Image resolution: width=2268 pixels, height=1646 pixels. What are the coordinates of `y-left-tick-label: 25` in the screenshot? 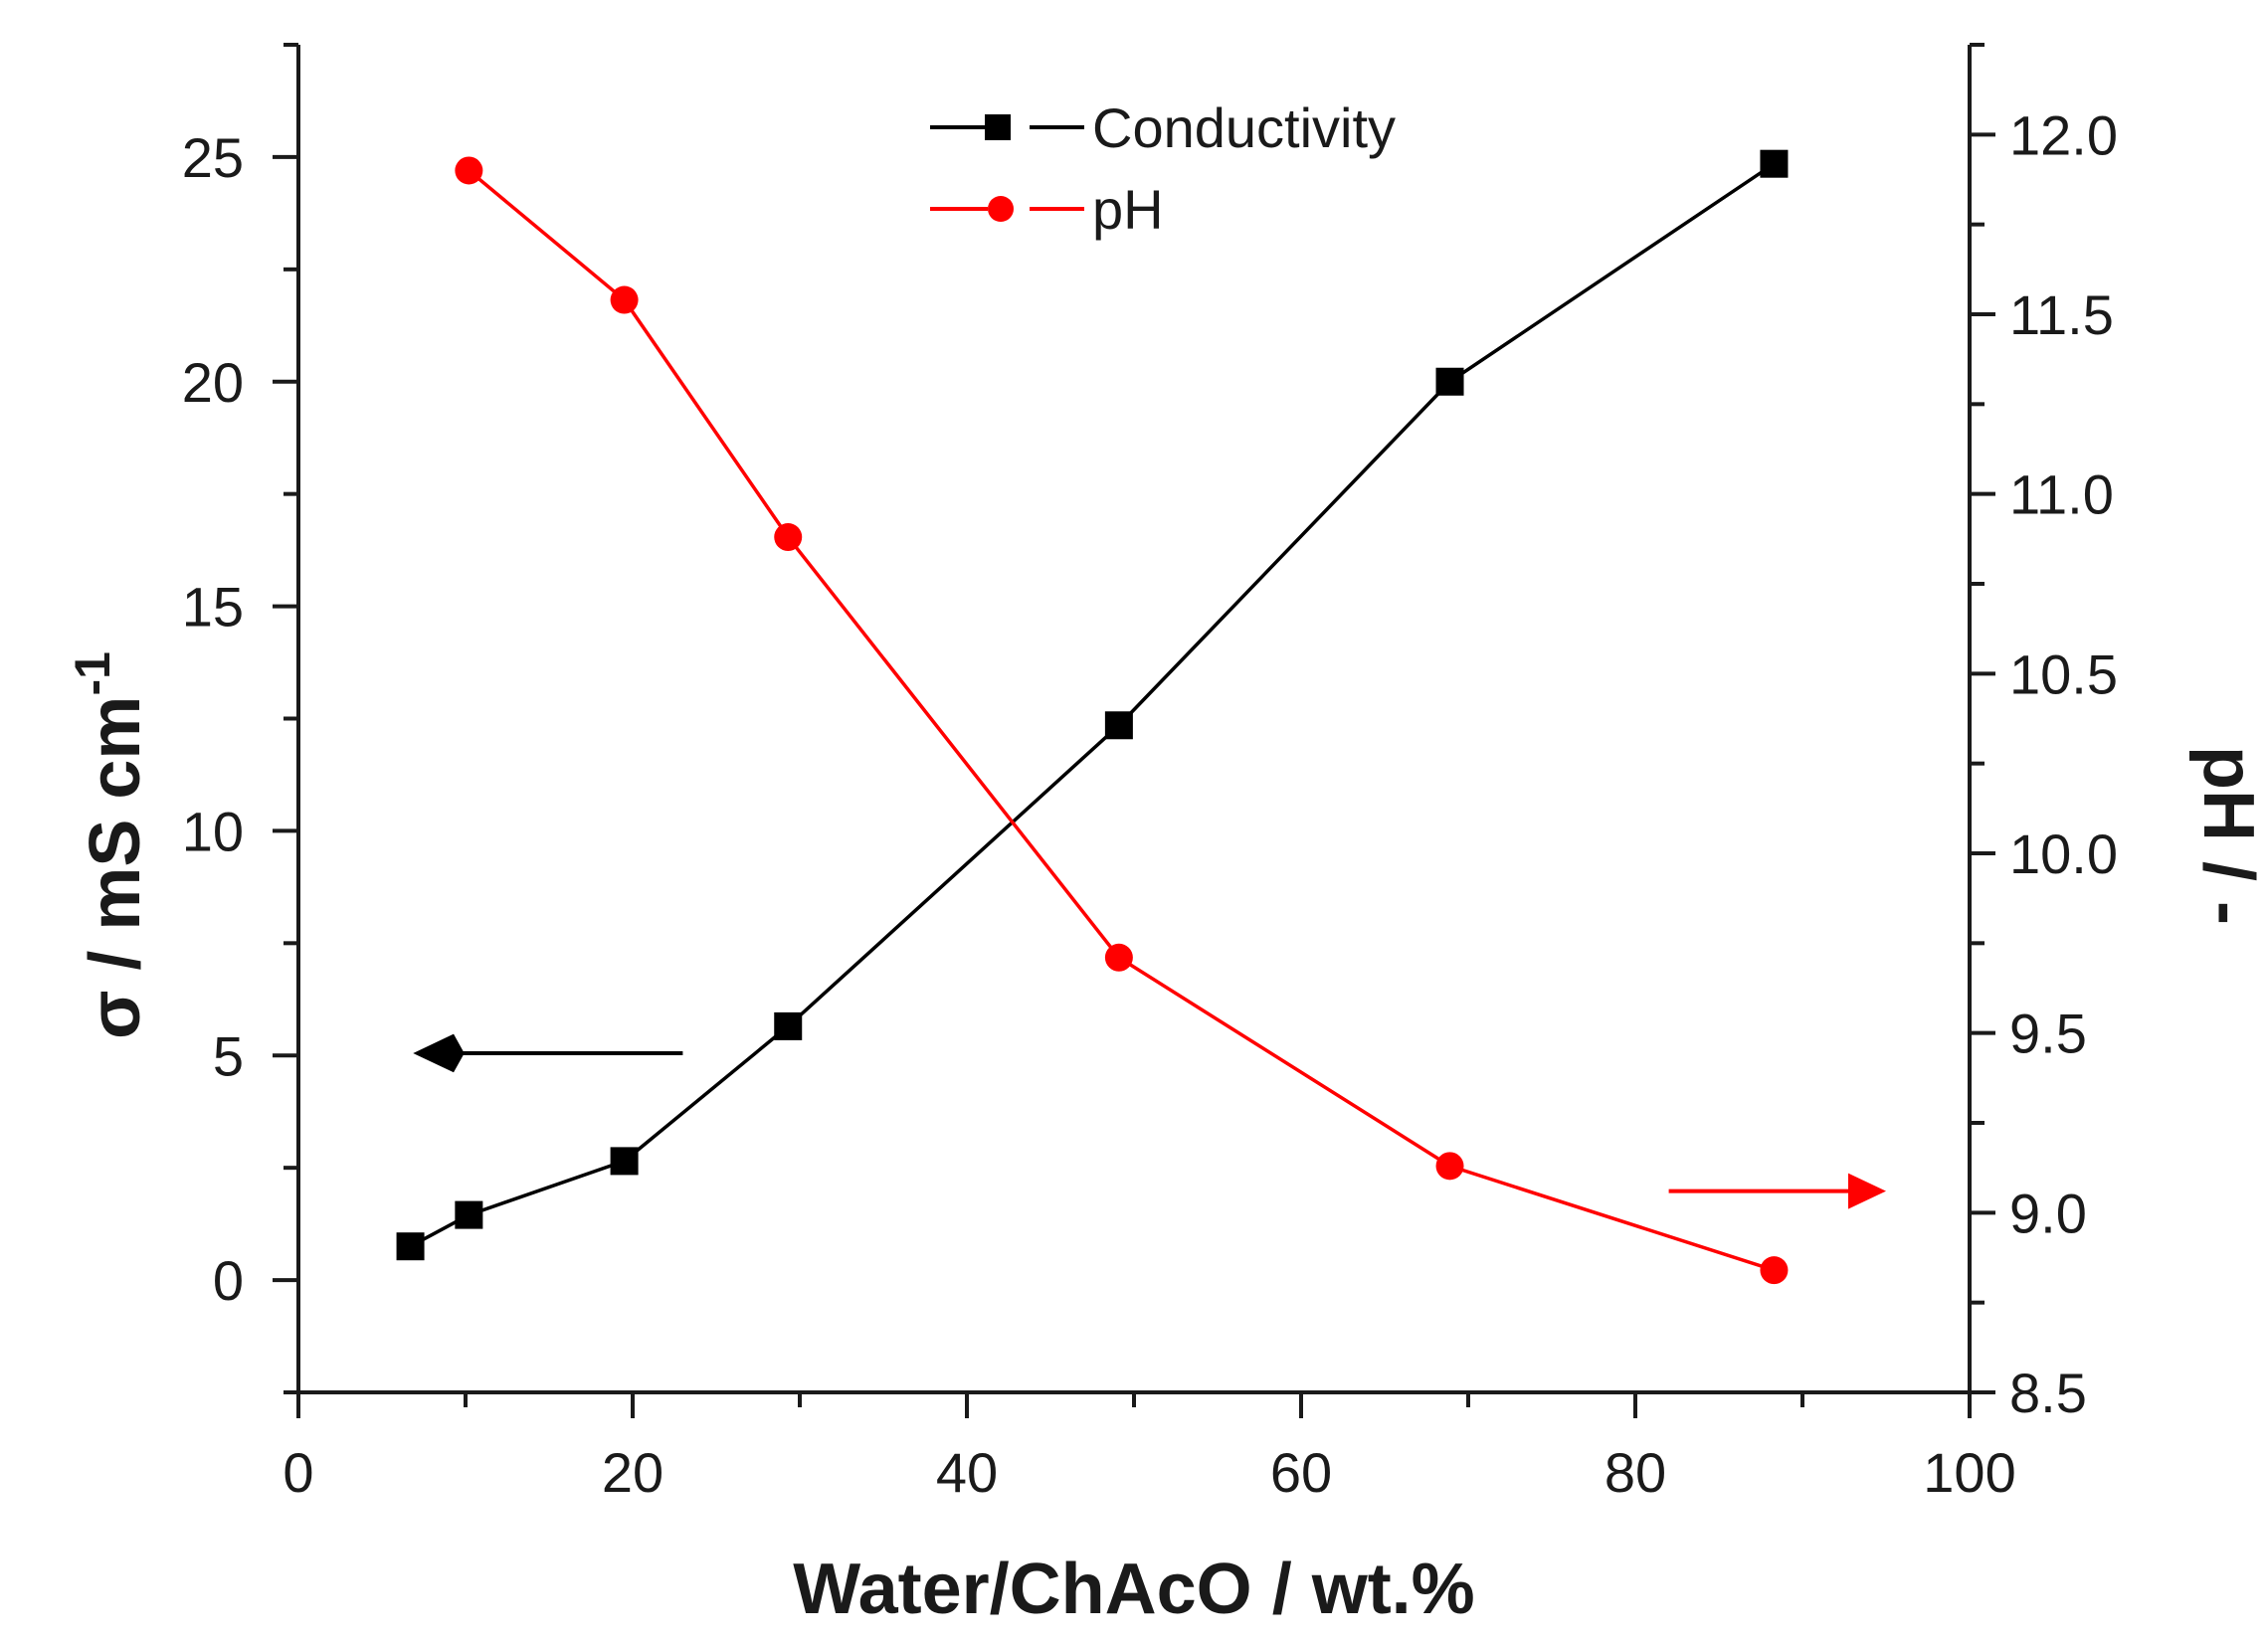 It's located at (213, 157).